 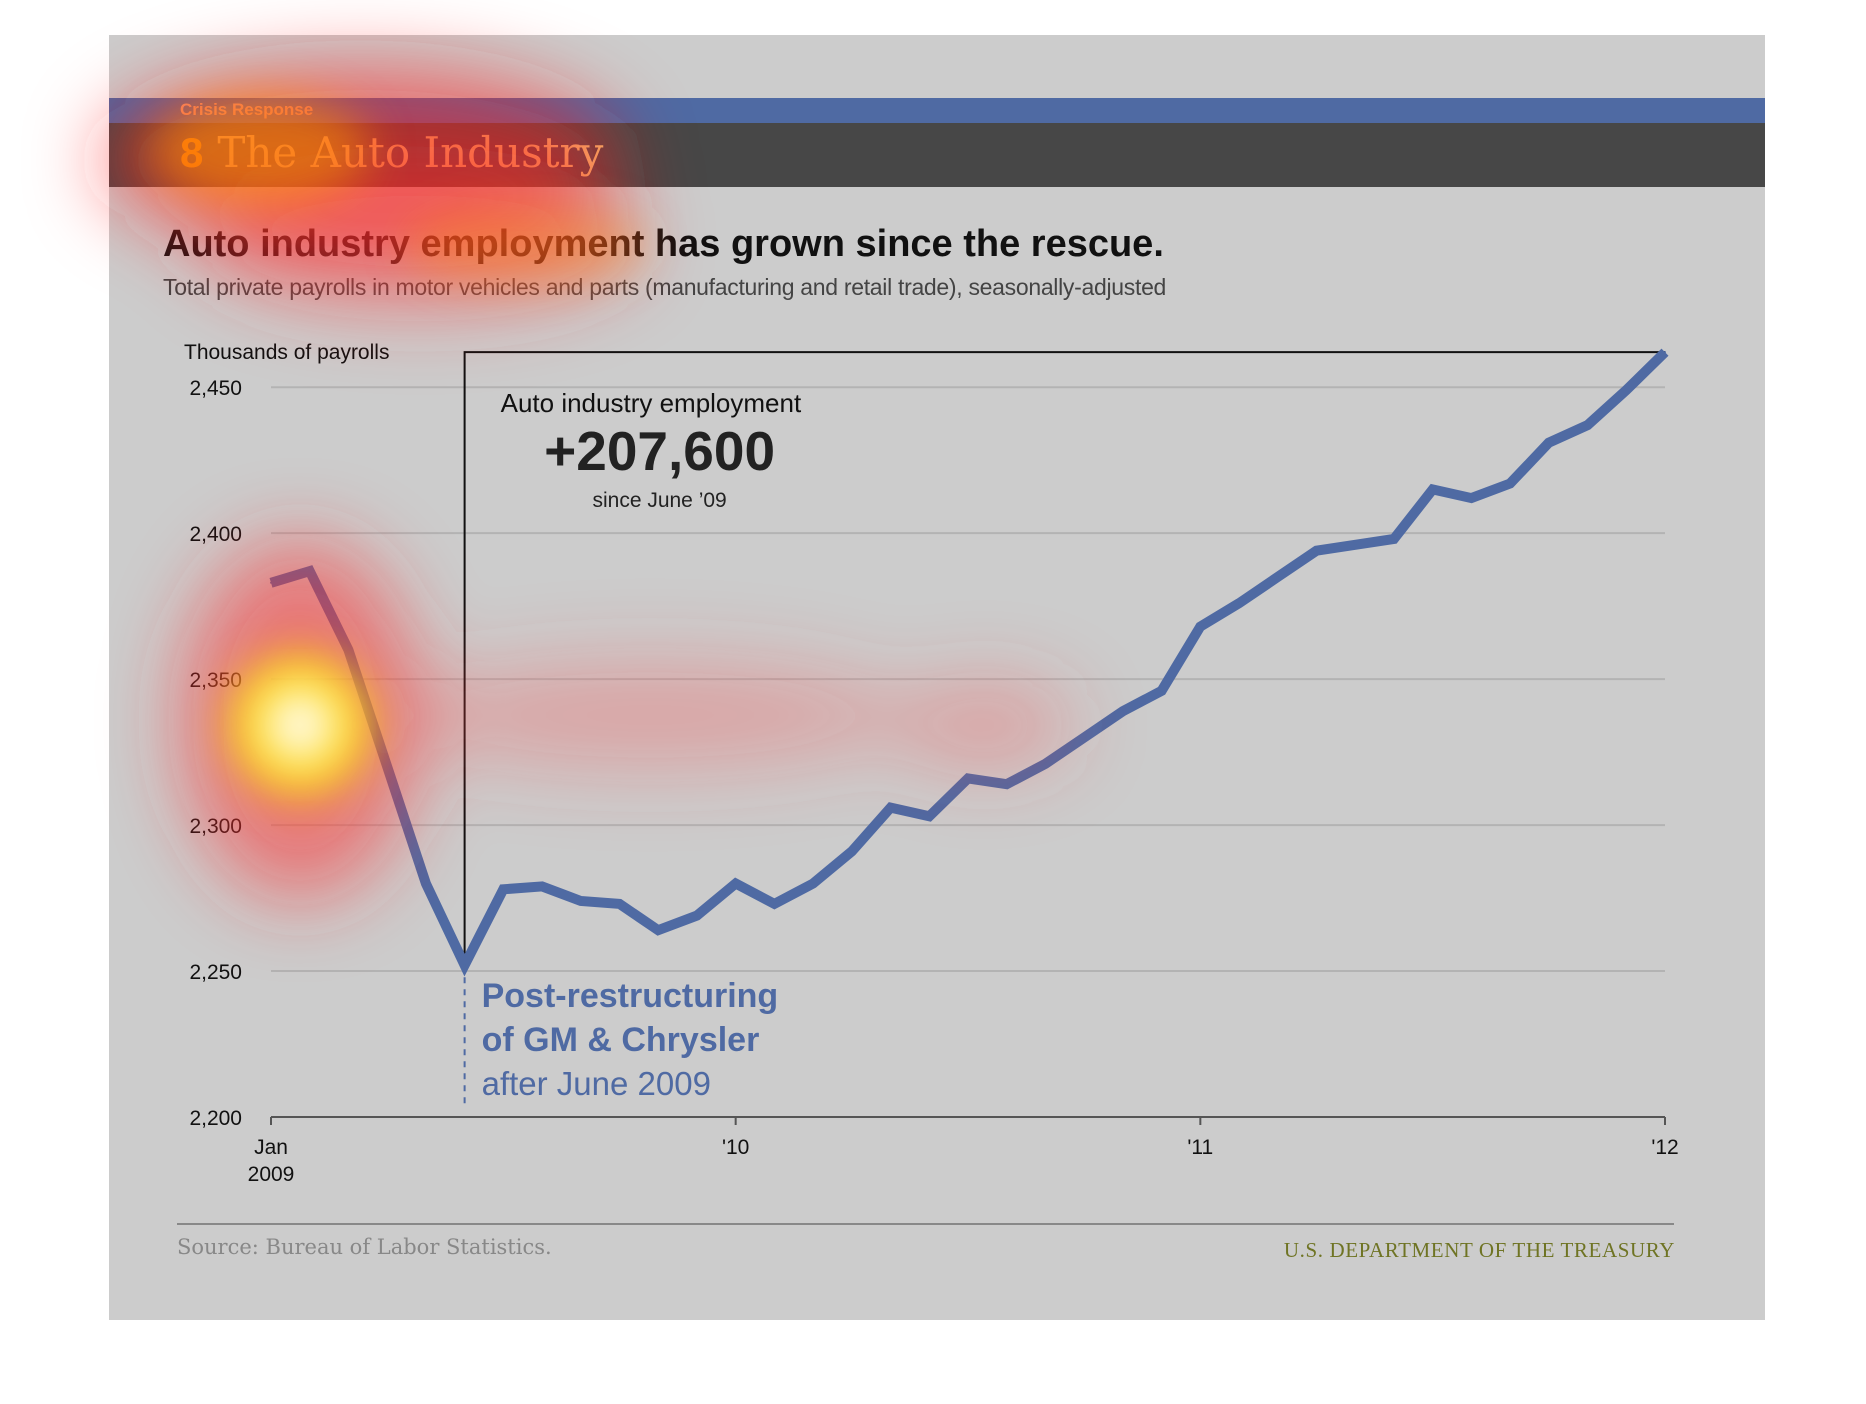 What do you see at coordinates (271, 1174) in the screenshot?
I see `x-tick-label-year: 2009` at bounding box center [271, 1174].